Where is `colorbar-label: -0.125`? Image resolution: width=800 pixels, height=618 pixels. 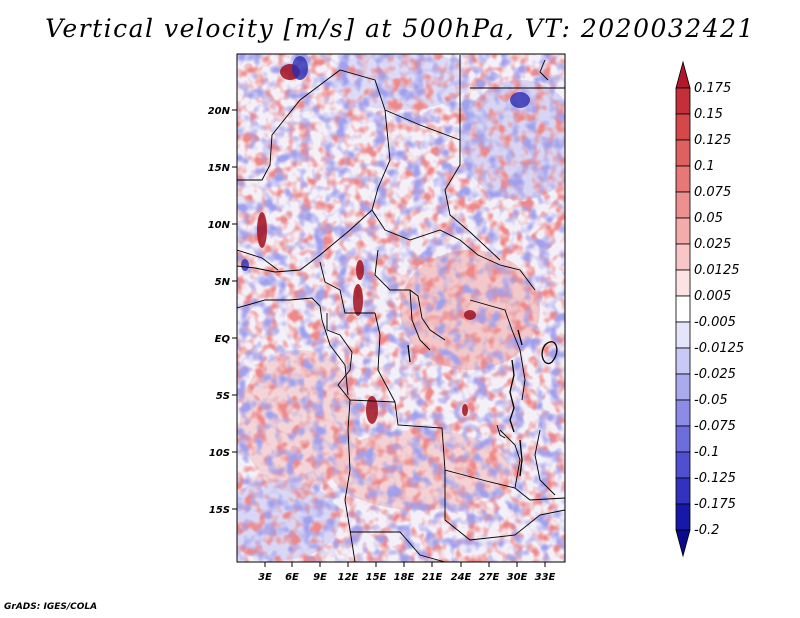 colorbar-label: -0.125 is located at coordinates (715, 478).